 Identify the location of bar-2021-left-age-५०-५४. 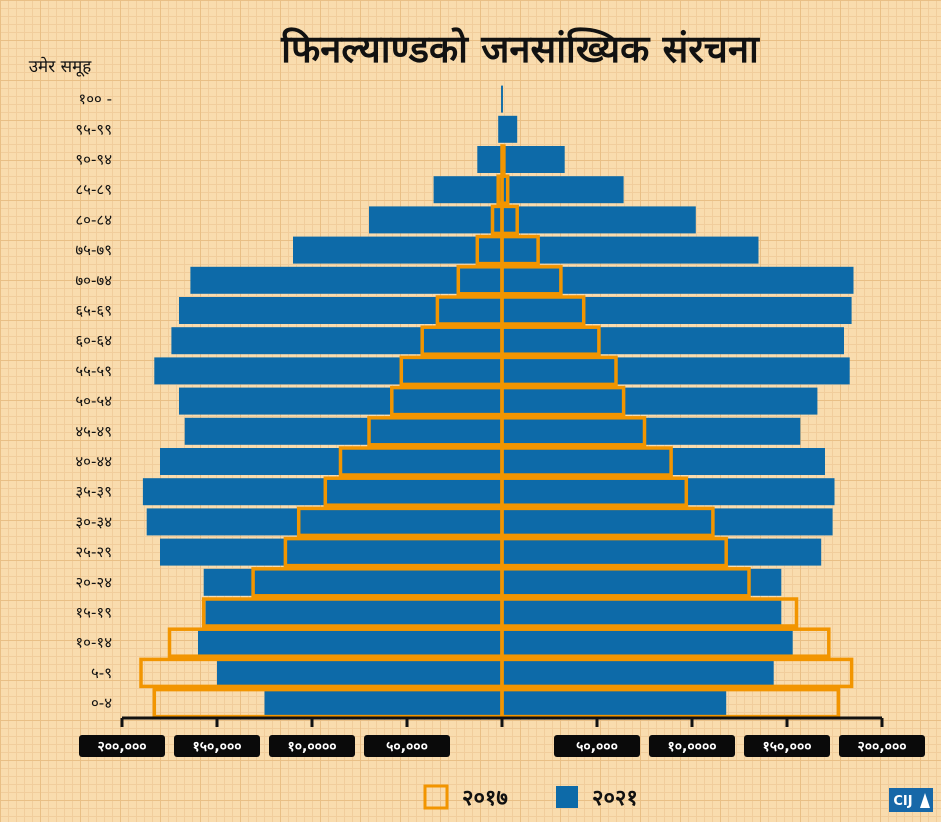
(340, 401).